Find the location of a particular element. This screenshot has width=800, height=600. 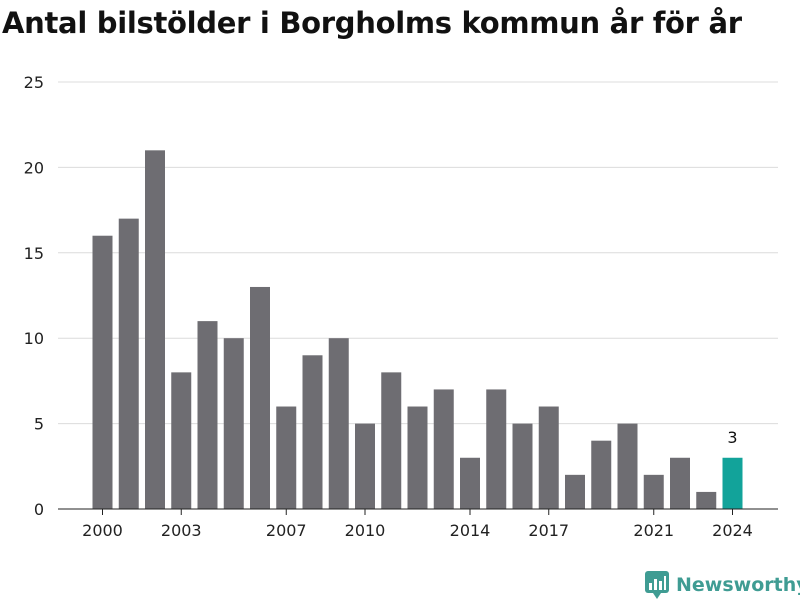

bar-2017 is located at coordinates (548, 457).